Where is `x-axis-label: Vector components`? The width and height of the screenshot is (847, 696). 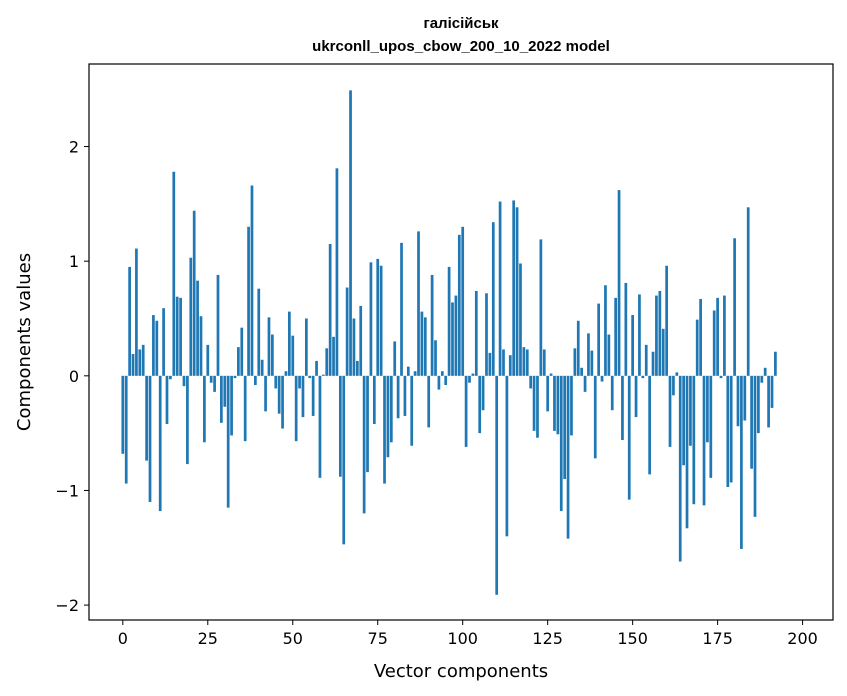
x-axis-label: Vector components is located at coordinates (461, 671).